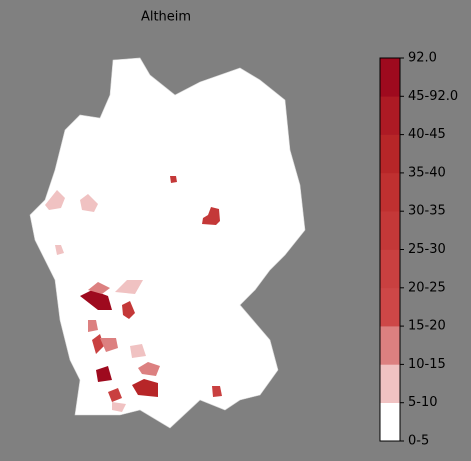 The width and height of the screenshot is (471, 461). I want to click on colorbar-label: 25-30, so click(427, 249).